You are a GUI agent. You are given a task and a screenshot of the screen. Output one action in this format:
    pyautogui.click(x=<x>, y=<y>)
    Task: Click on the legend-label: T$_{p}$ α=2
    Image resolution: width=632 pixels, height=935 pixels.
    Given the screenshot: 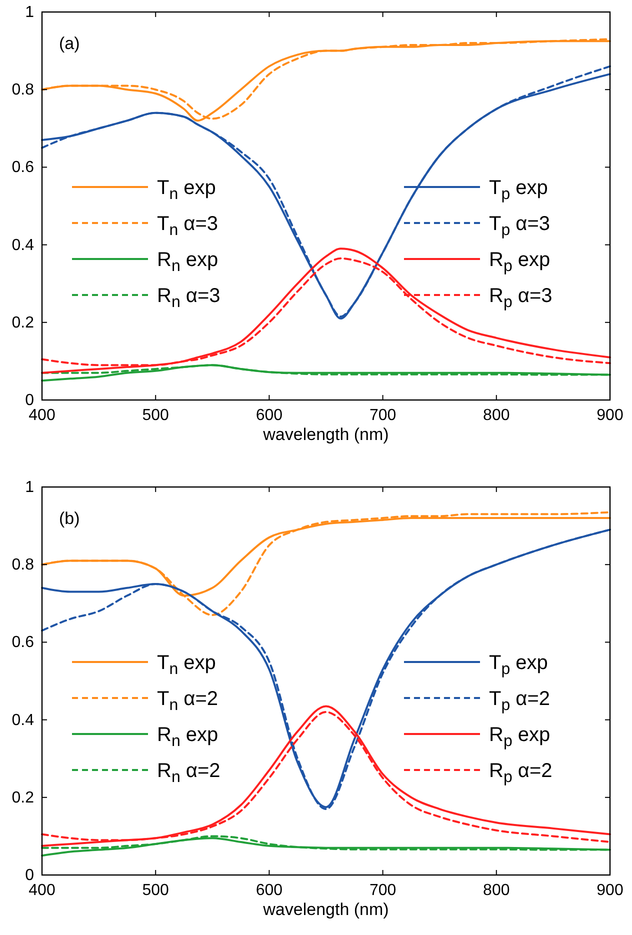 What is the action you would take?
    pyautogui.click(x=519, y=701)
    